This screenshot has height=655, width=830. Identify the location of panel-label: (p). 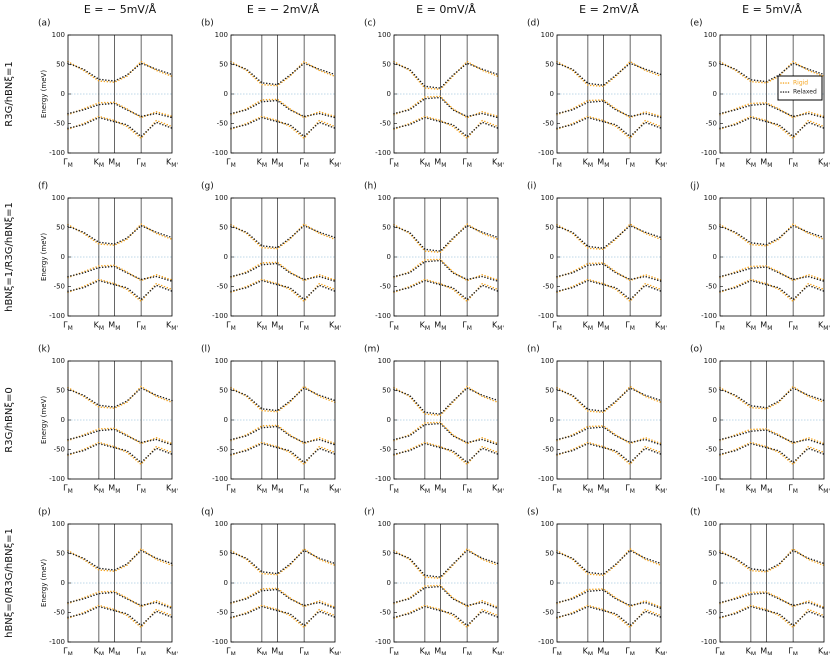
(44, 513).